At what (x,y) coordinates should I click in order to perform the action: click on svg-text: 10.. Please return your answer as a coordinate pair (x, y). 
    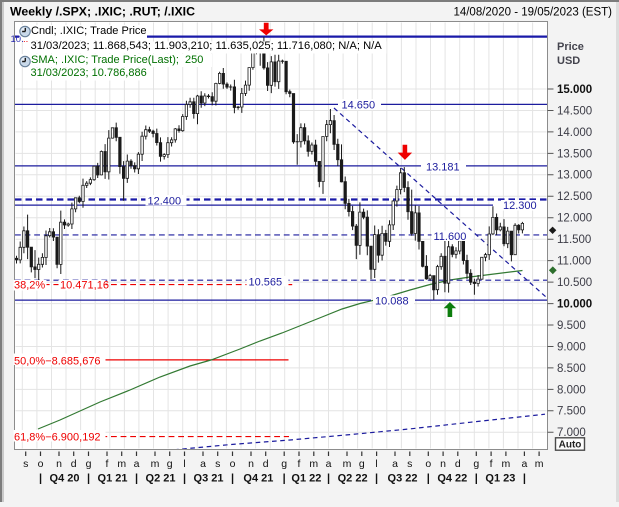
    Looking at the image, I should click on (17, 39).